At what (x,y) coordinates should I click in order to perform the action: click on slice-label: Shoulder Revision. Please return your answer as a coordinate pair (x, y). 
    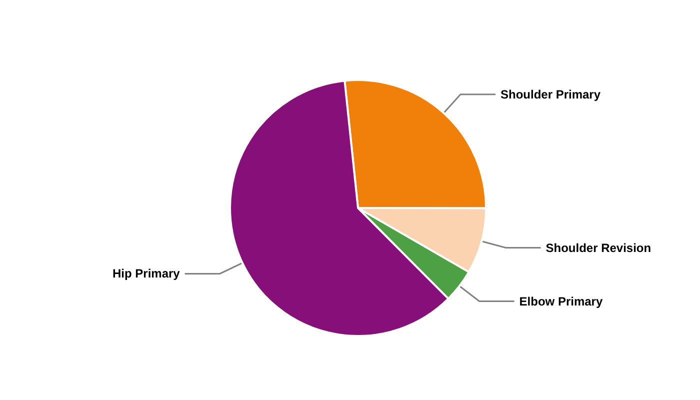
    Looking at the image, I should click on (599, 247).